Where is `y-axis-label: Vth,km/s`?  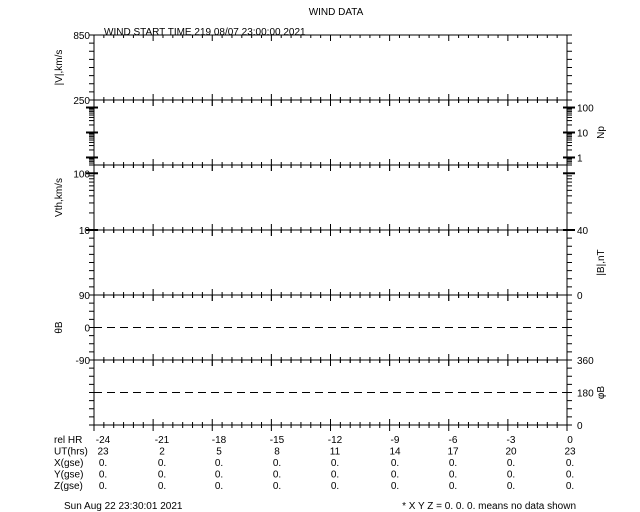 y-axis-label: Vth,km/s is located at coordinates (59, 197).